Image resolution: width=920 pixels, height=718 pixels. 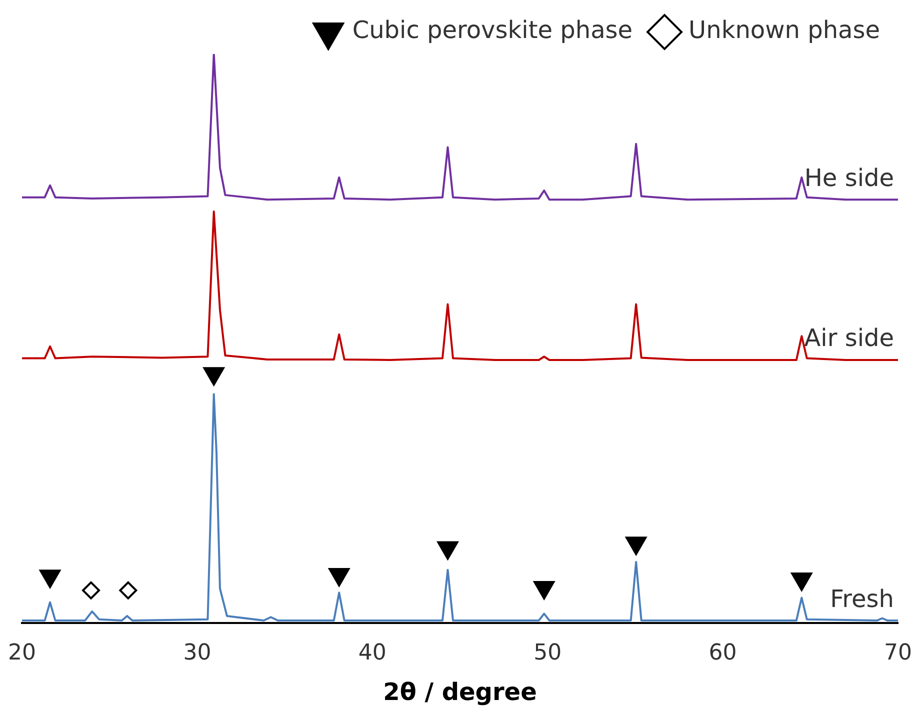 What do you see at coordinates (460, 692) in the screenshot?
I see `x-axis-title: 2θ / degree` at bounding box center [460, 692].